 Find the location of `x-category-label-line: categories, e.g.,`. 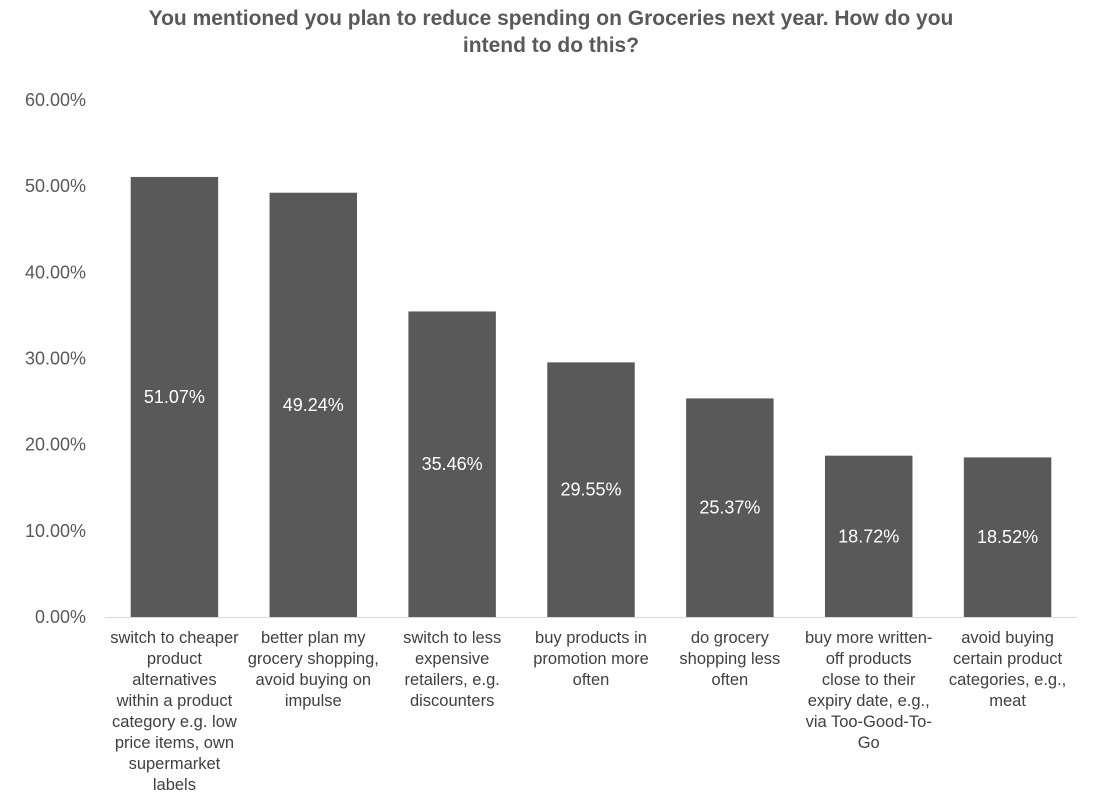

x-category-label-line: categories, e.g., is located at coordinates (1007, 680).